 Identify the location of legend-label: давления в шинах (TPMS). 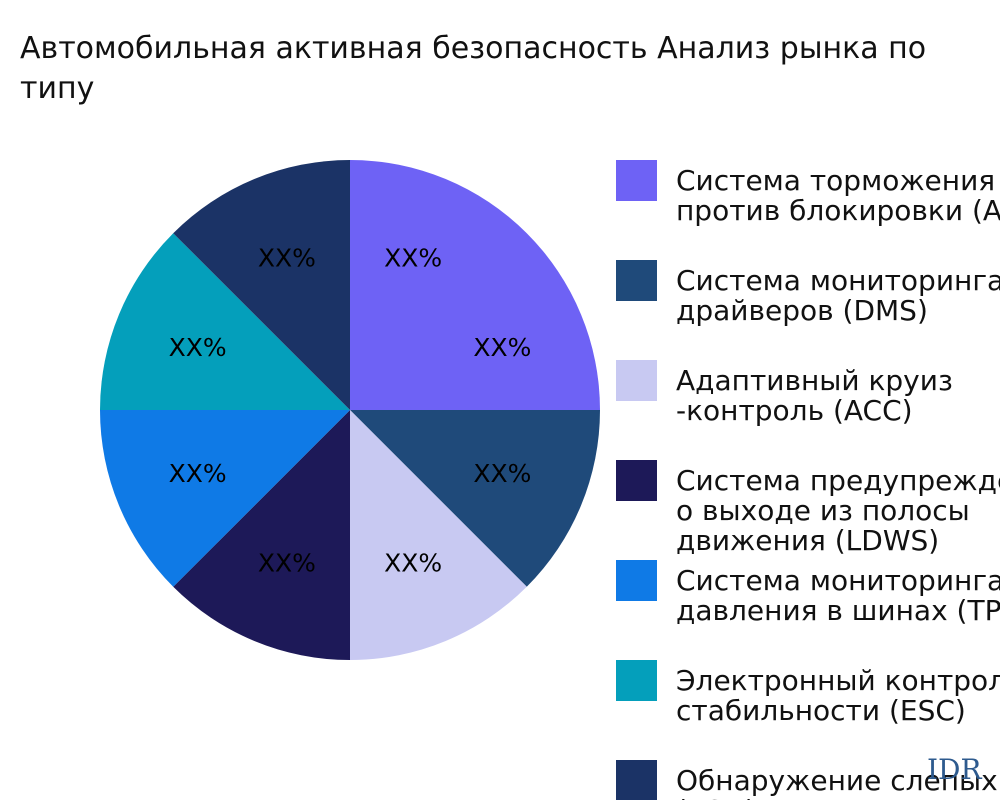
(838, 610).